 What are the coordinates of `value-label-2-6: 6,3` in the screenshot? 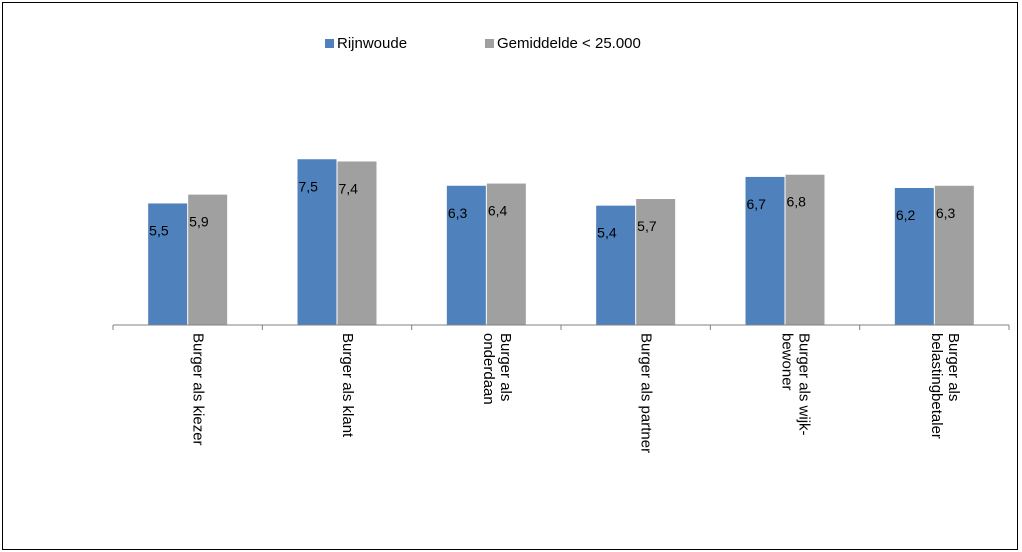 It's located at (946, 213).